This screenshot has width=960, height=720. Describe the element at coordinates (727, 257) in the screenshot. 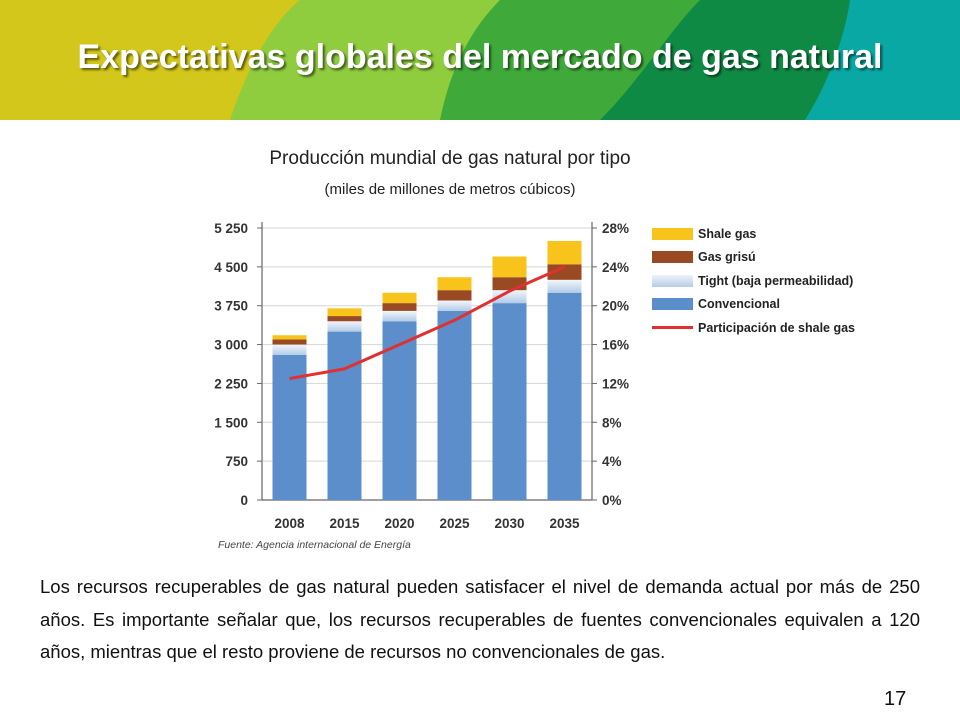

I see `legend-label-grisu: Gas grisú` at that location.